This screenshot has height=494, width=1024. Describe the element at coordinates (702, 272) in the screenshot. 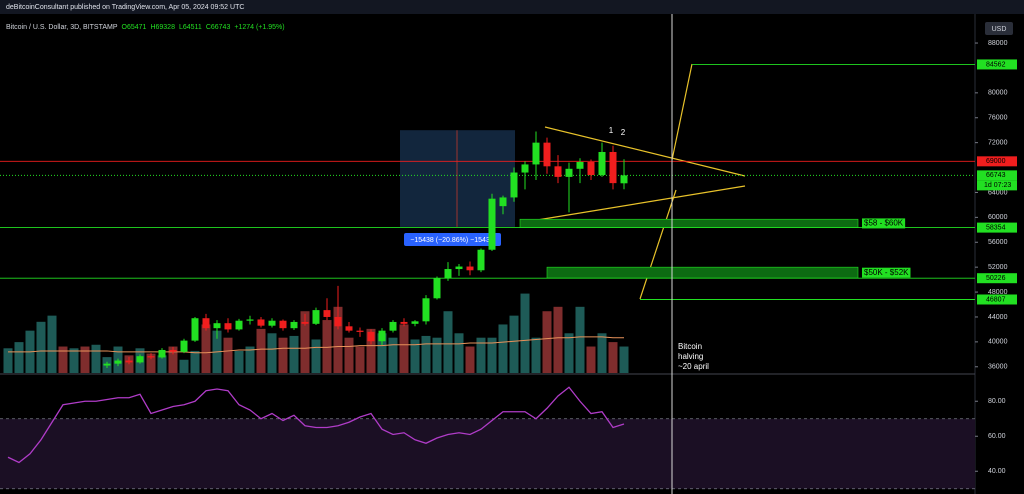

I see `support-zone` at that location.